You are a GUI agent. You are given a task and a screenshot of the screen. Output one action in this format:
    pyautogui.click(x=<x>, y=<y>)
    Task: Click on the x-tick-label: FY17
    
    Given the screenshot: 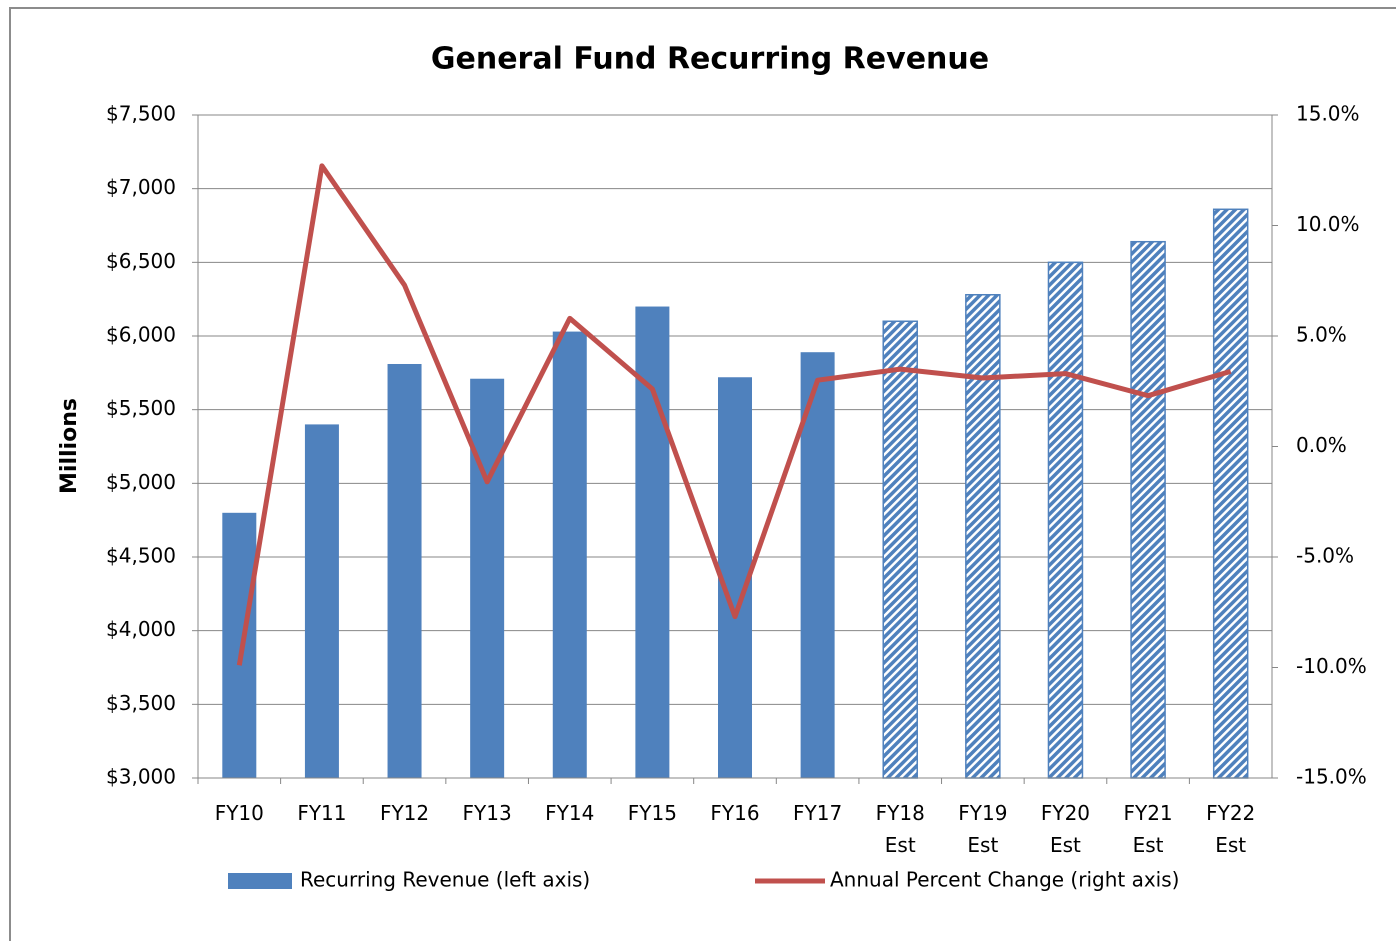 What is the action you would take?
    pyautogui.click(x=818, y=813)
    